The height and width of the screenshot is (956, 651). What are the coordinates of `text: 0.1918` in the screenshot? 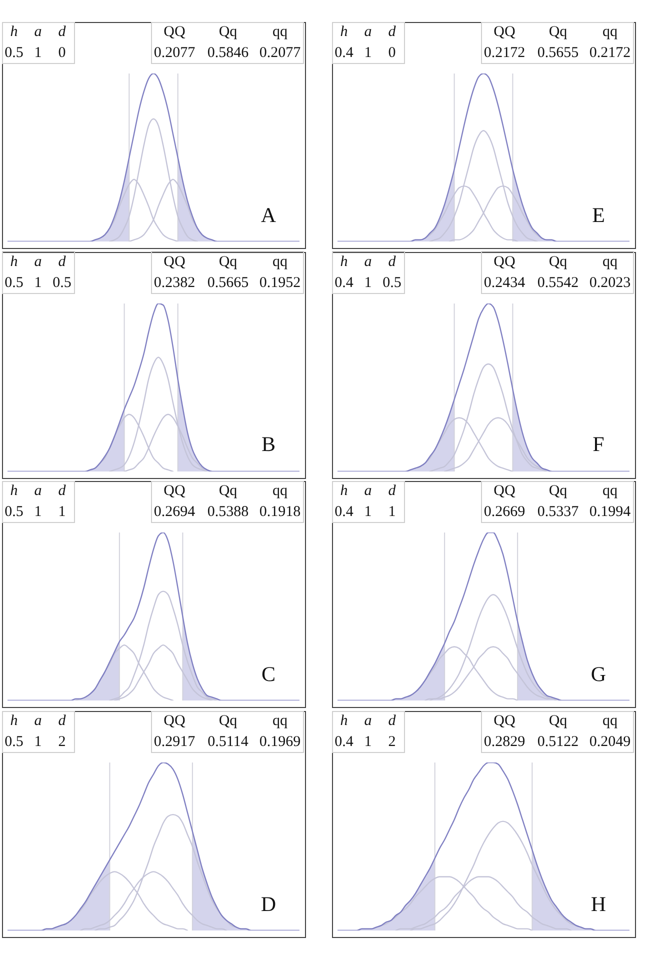 It's located at (280, 512).